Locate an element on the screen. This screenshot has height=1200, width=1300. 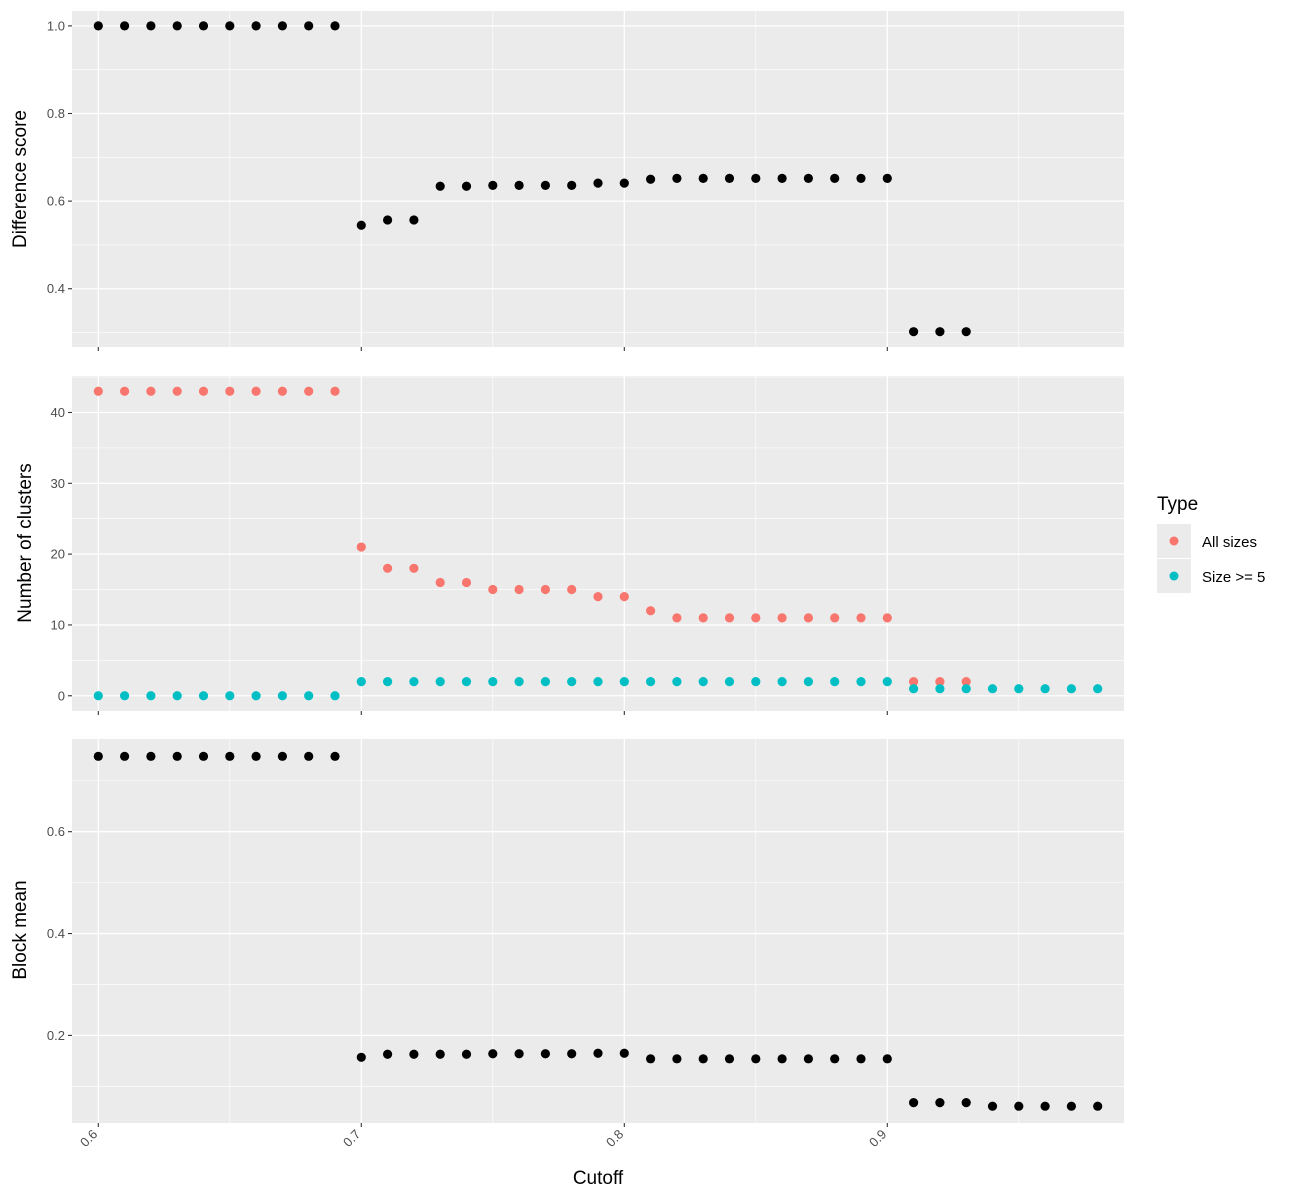
x-tick-label: 0.7 is located at coordinates (351, 1138).